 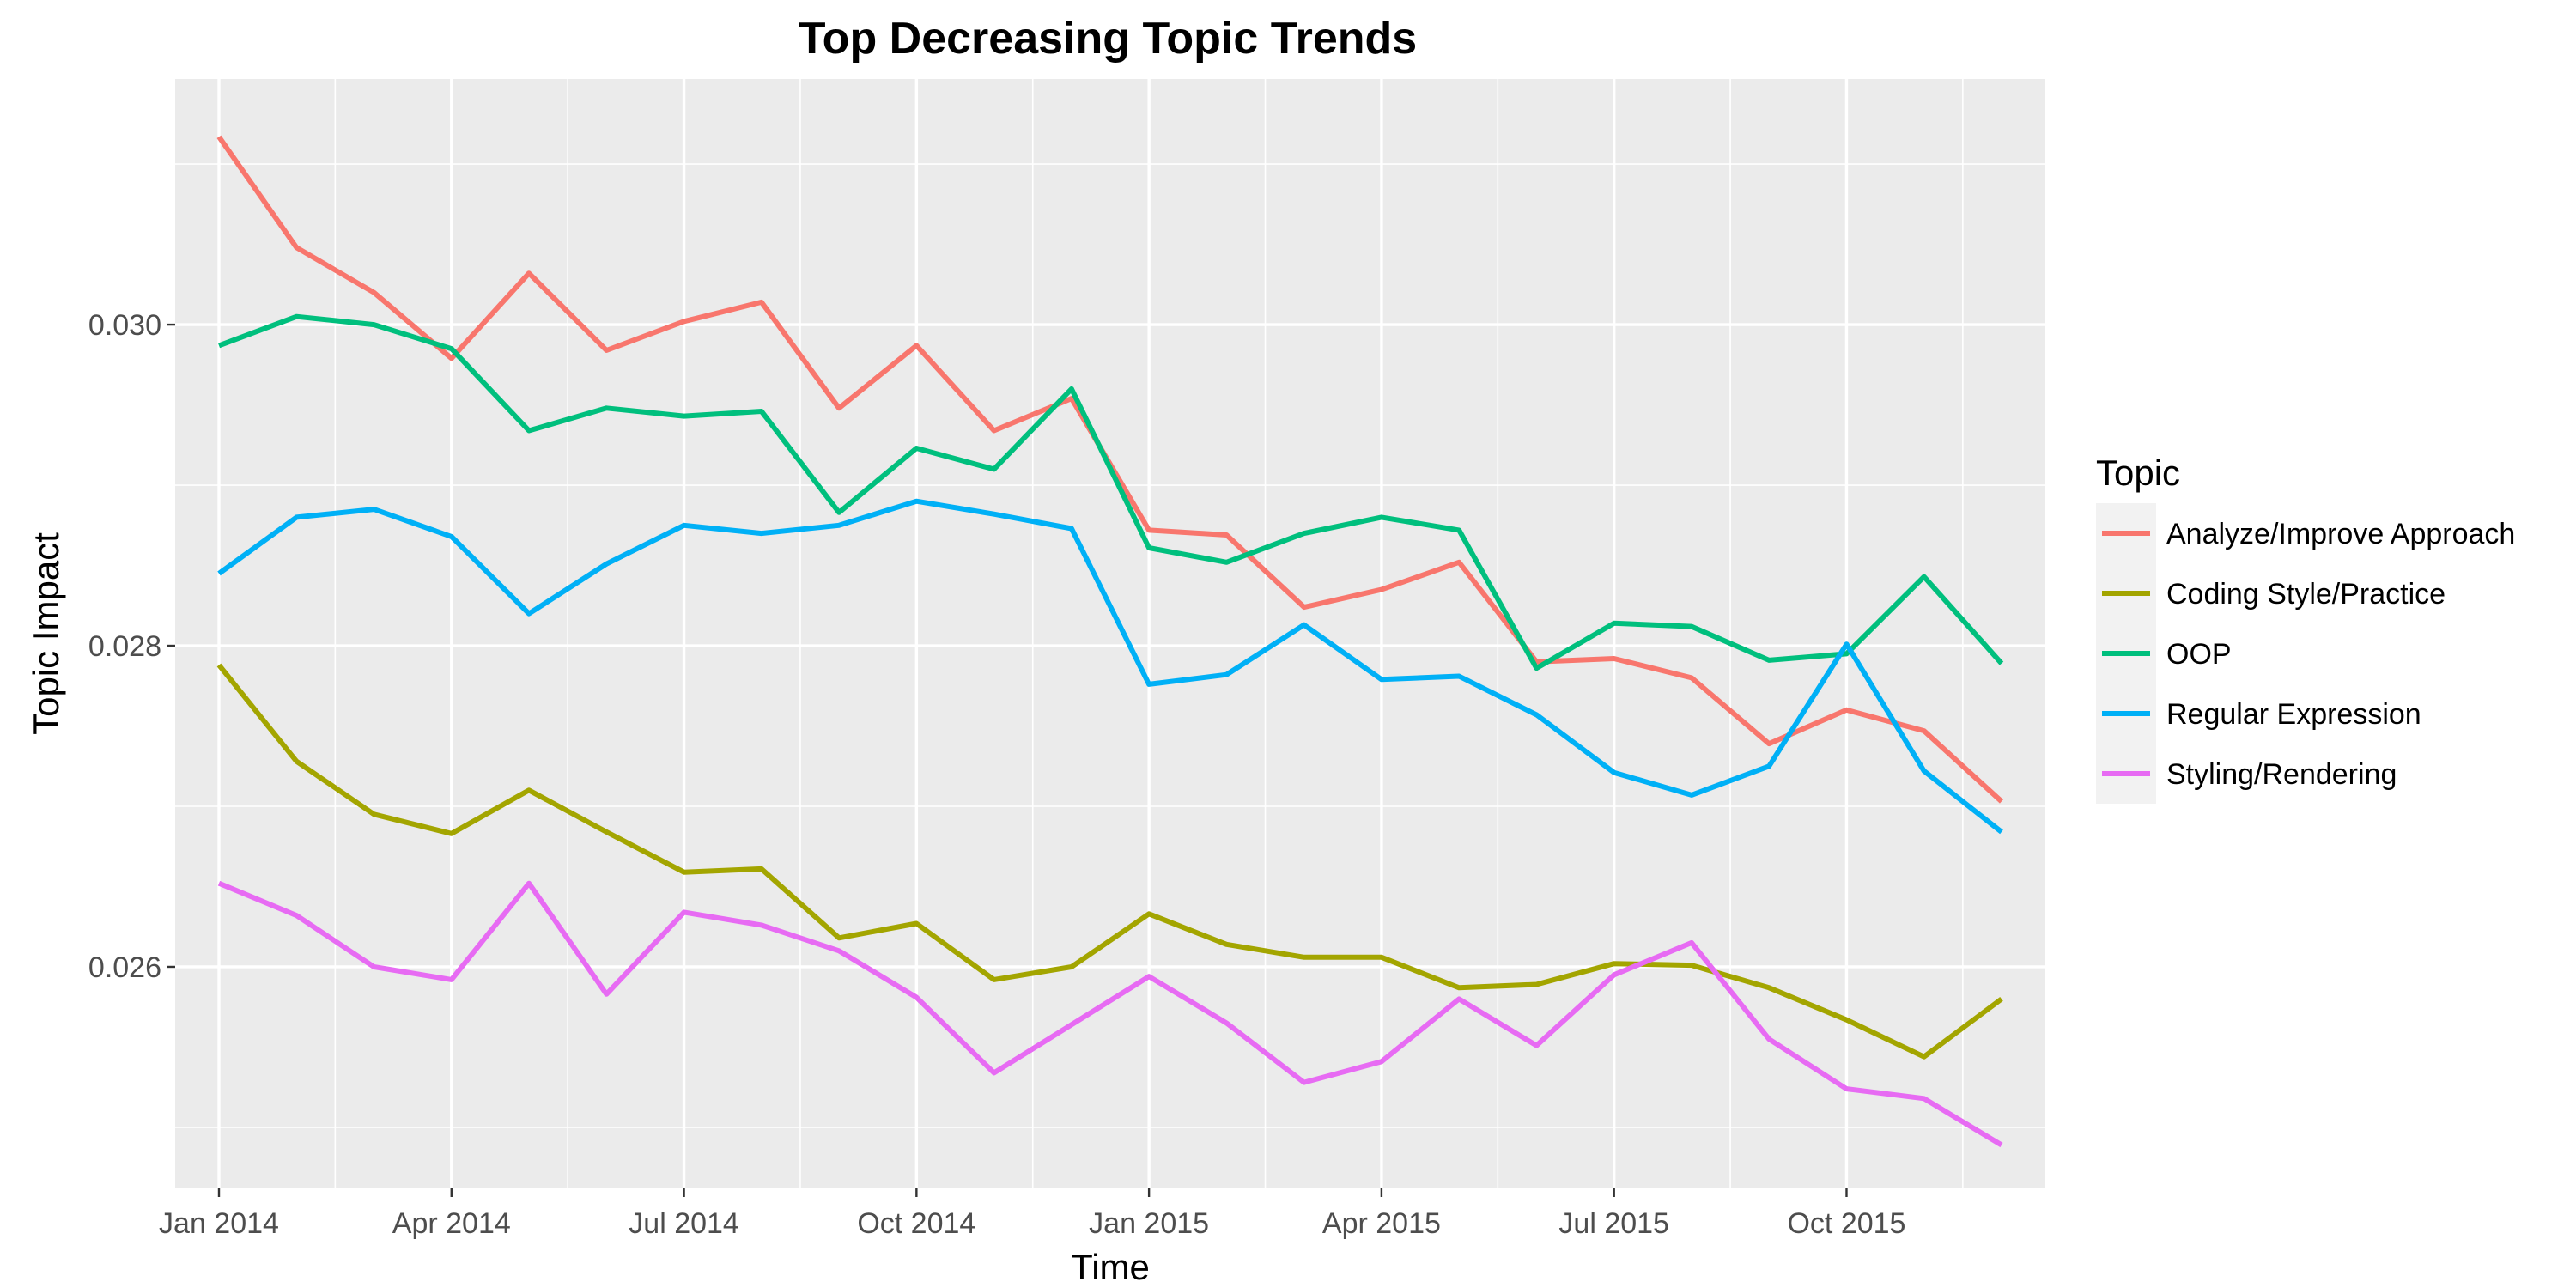 What do you see at coordinates (1149, 1224) in the screenshot?
I see `x-tick-label: Jan 2015` at bounding box center [1149, 1224].